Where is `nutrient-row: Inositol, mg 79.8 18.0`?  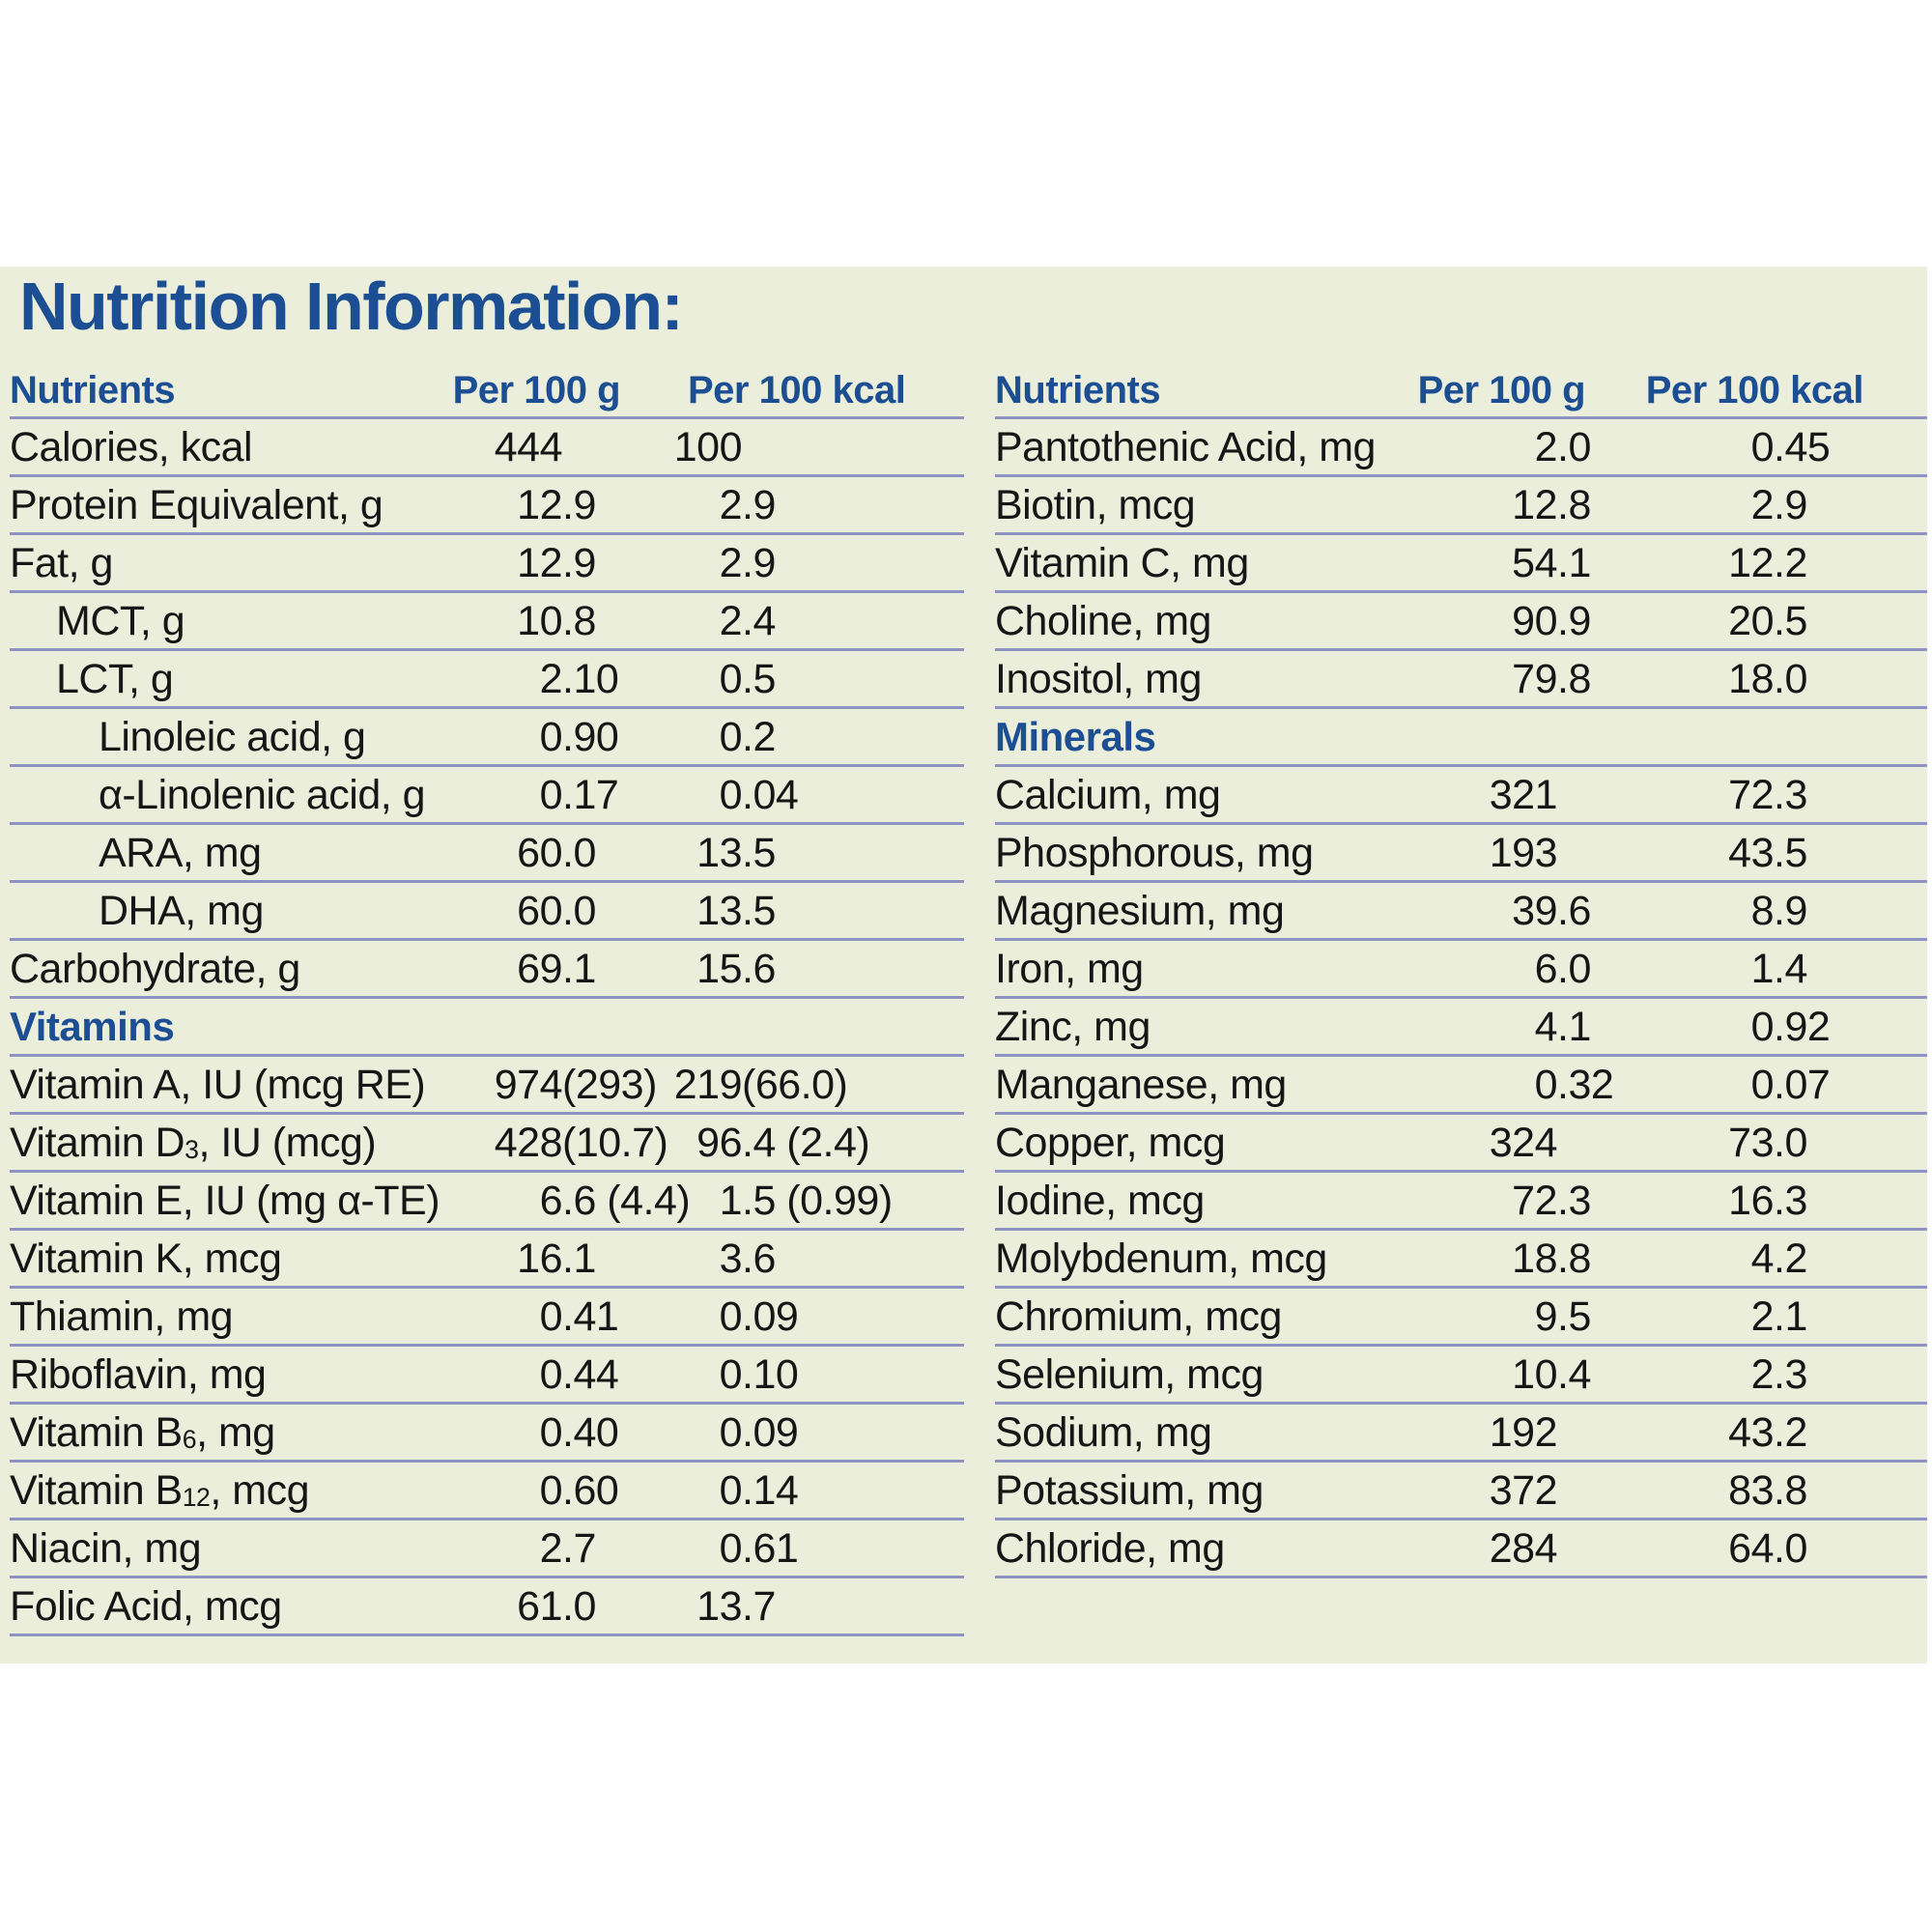 nutrient-row: Inositol, mg 79.8 18.0 is located at coordinates (1461, 680).